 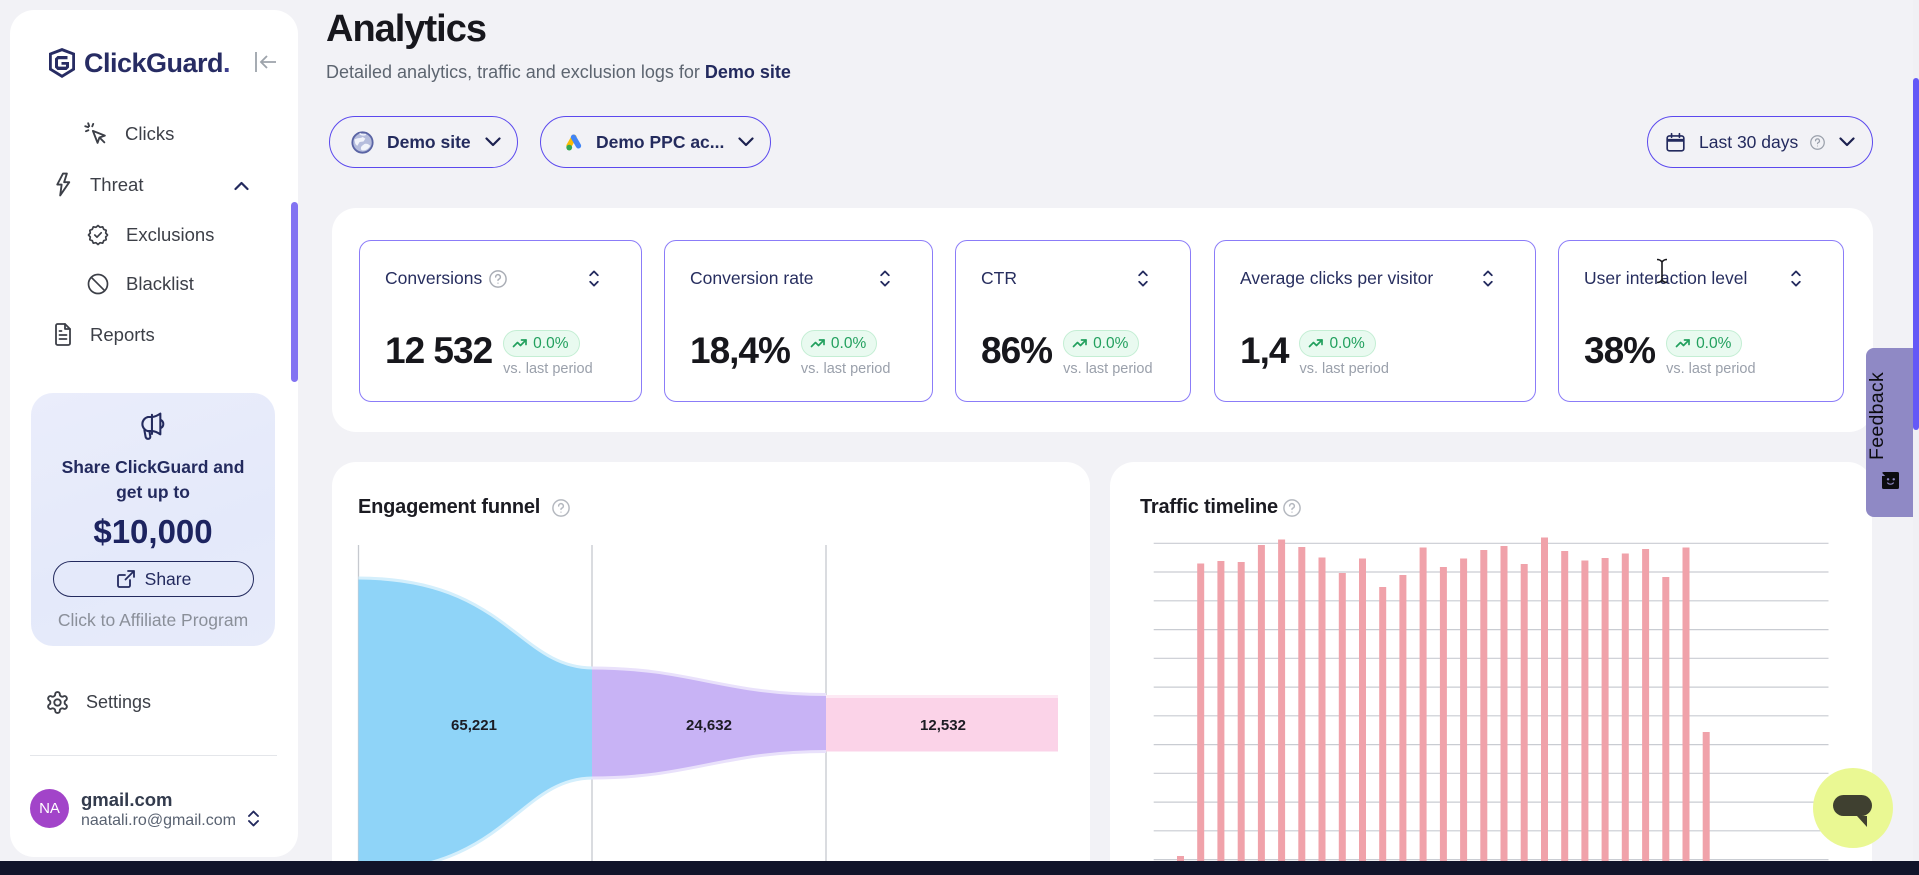 I want to click on svg-text: 12,532, so click(x=943, y=725).